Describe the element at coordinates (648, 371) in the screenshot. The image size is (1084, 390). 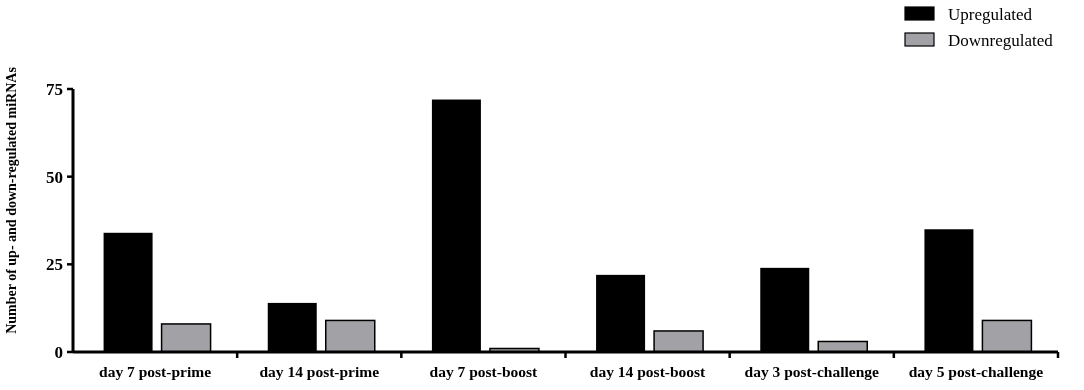
I see `x-tick-label: day 14 post-boost` at that location.